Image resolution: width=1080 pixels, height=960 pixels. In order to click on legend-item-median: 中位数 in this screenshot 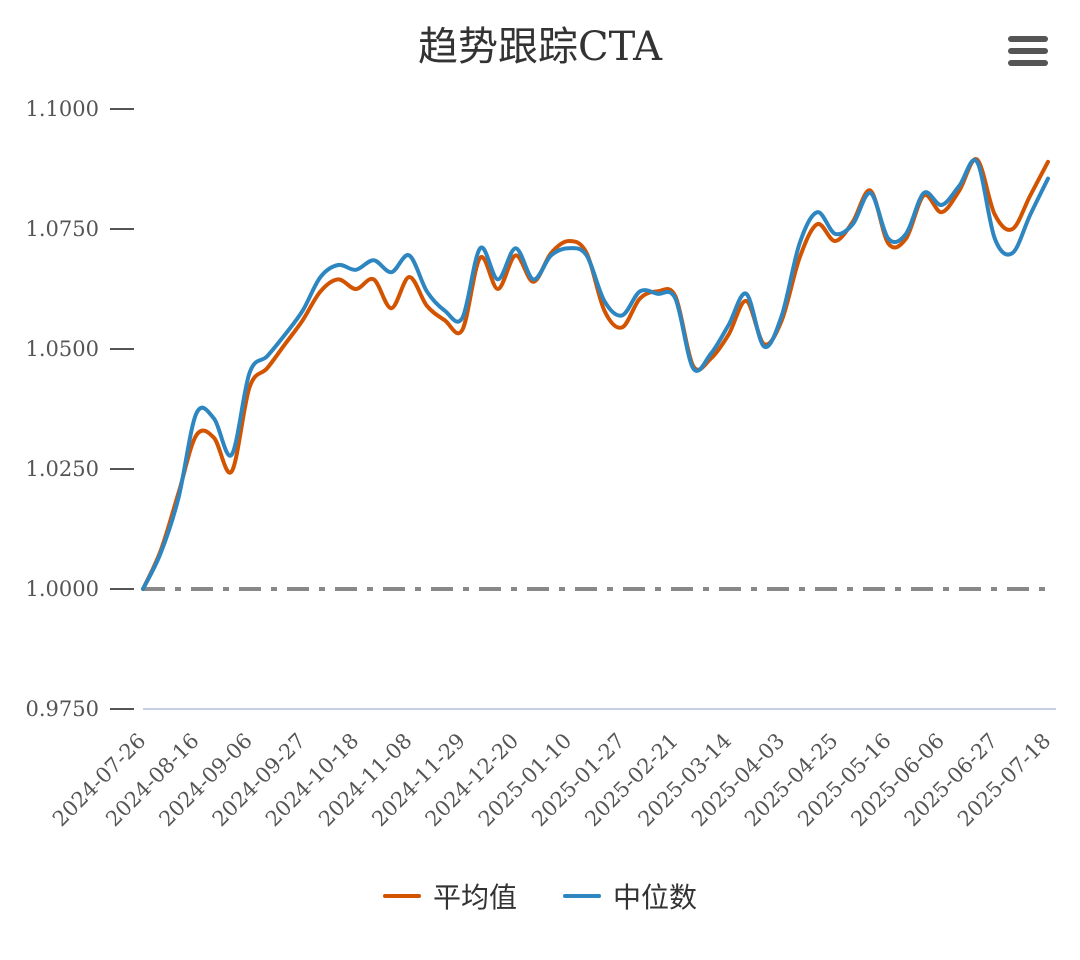, I will do `click(630, 896)`.